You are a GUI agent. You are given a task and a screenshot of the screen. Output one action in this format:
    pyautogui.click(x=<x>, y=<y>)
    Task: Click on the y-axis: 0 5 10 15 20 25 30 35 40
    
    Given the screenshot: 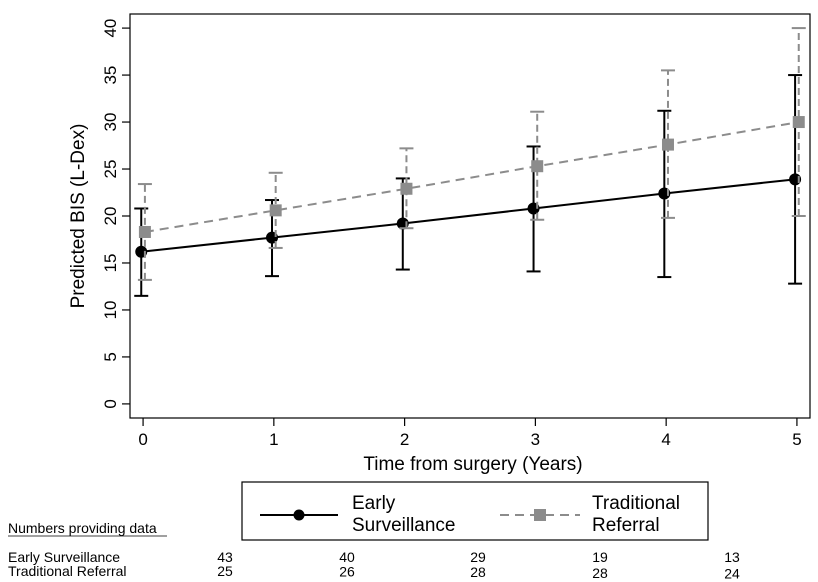 What is the action you would take?
    pyautogui.click(x=115, y=214)
    